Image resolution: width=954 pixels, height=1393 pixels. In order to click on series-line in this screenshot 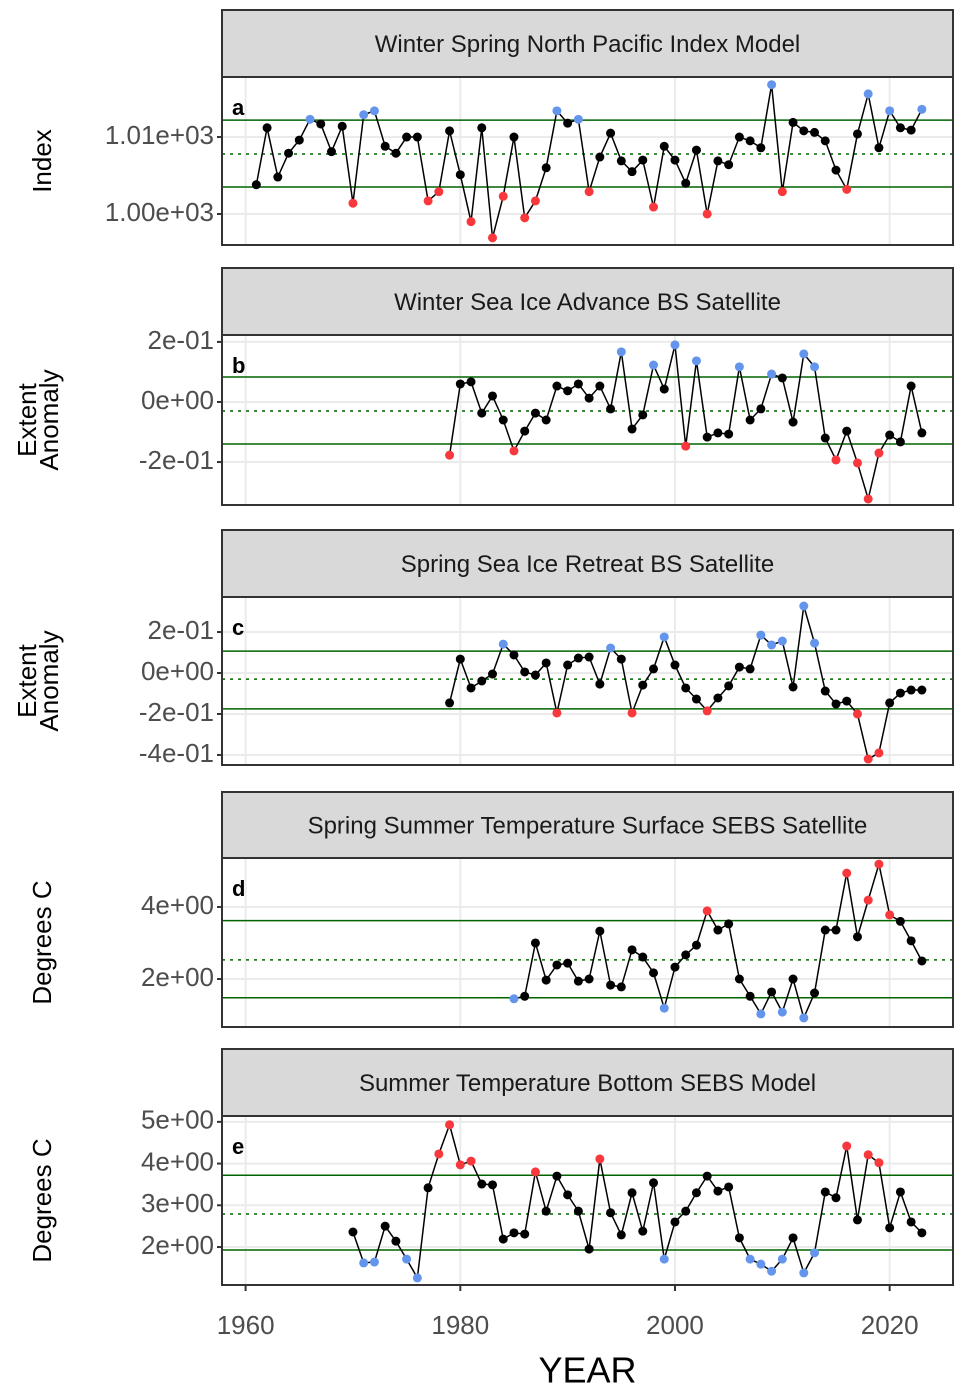, I will do `click(685, 423)`.